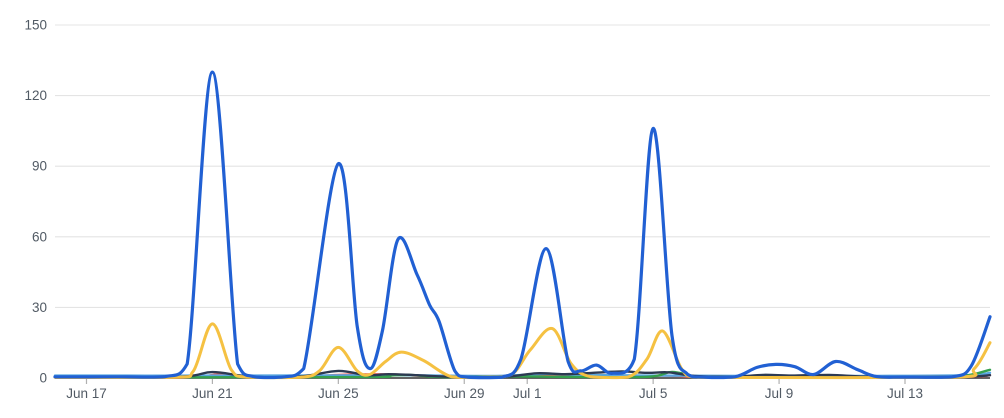 Image resolution: width=1004 pixels, height=418 pixels. I want to click on y-axis-tick-label: 30, so click(39, 307).